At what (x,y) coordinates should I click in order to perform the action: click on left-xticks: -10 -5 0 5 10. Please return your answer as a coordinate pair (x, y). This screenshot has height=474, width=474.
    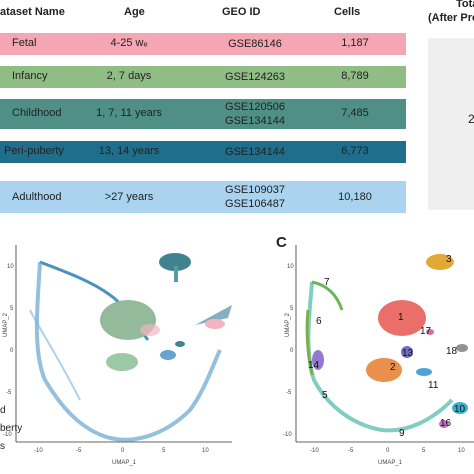
    Looking at the image, I should click on (121, 451).